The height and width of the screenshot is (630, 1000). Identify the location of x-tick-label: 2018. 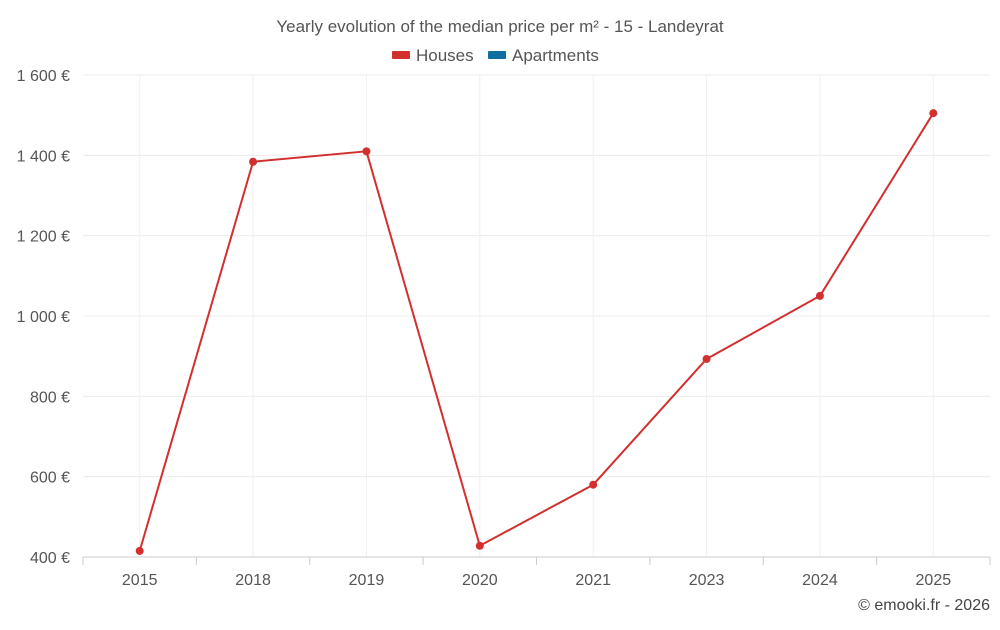
(253, 580).